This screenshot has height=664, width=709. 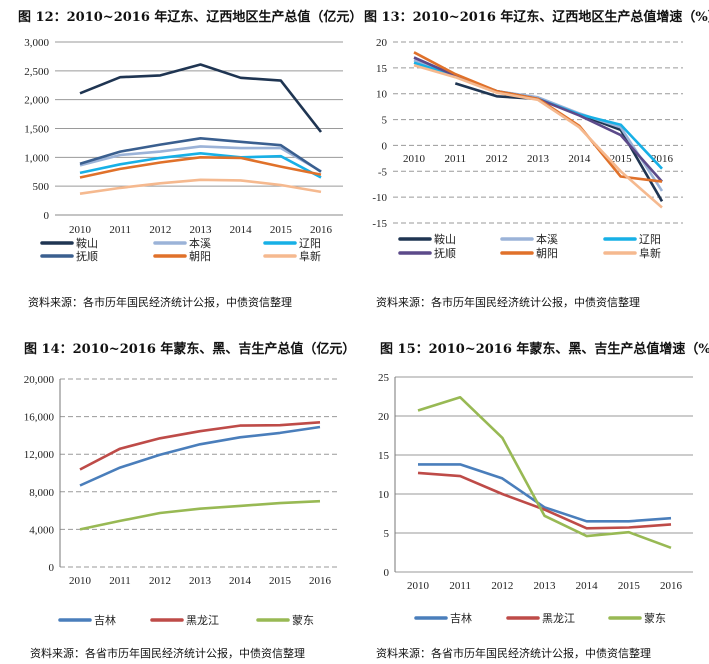 I want to click on y-tick-label: -10, so click(x=379, y=198).